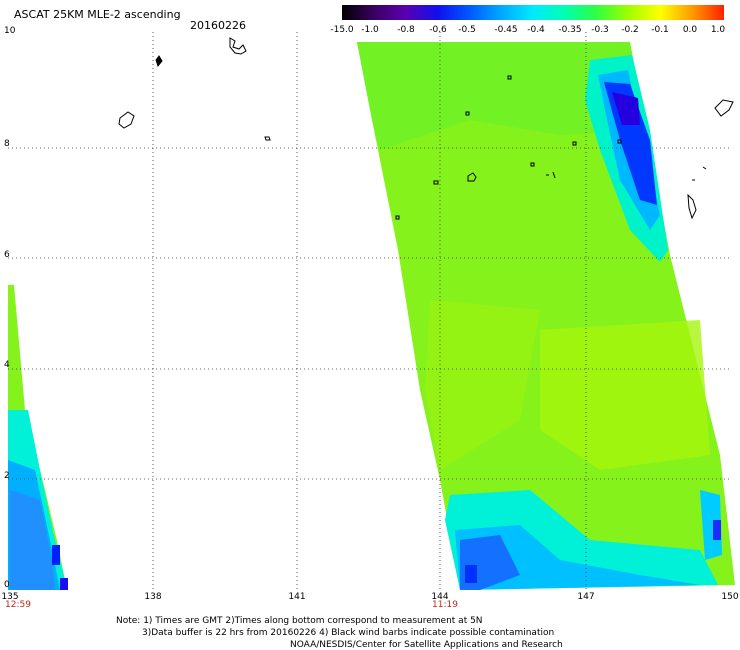  What do you see at coordinates (630, 143) in the screenshot?
I see `swath-east-blue-core` at bounding box center [630, 143].